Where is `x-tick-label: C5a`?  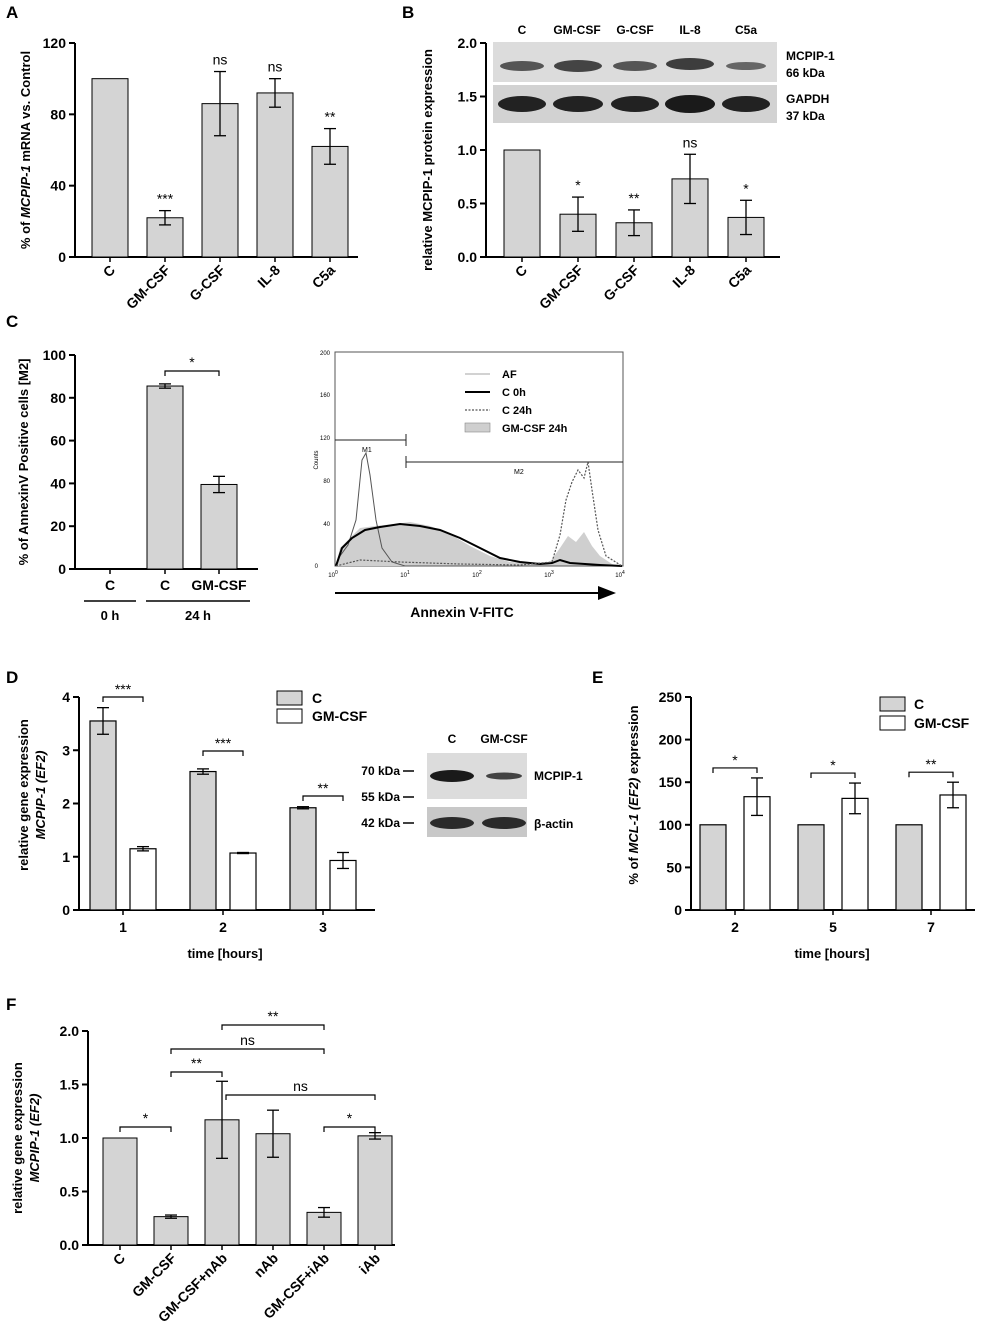 x-tick-label: C5a is located at coordinates (324, 277).